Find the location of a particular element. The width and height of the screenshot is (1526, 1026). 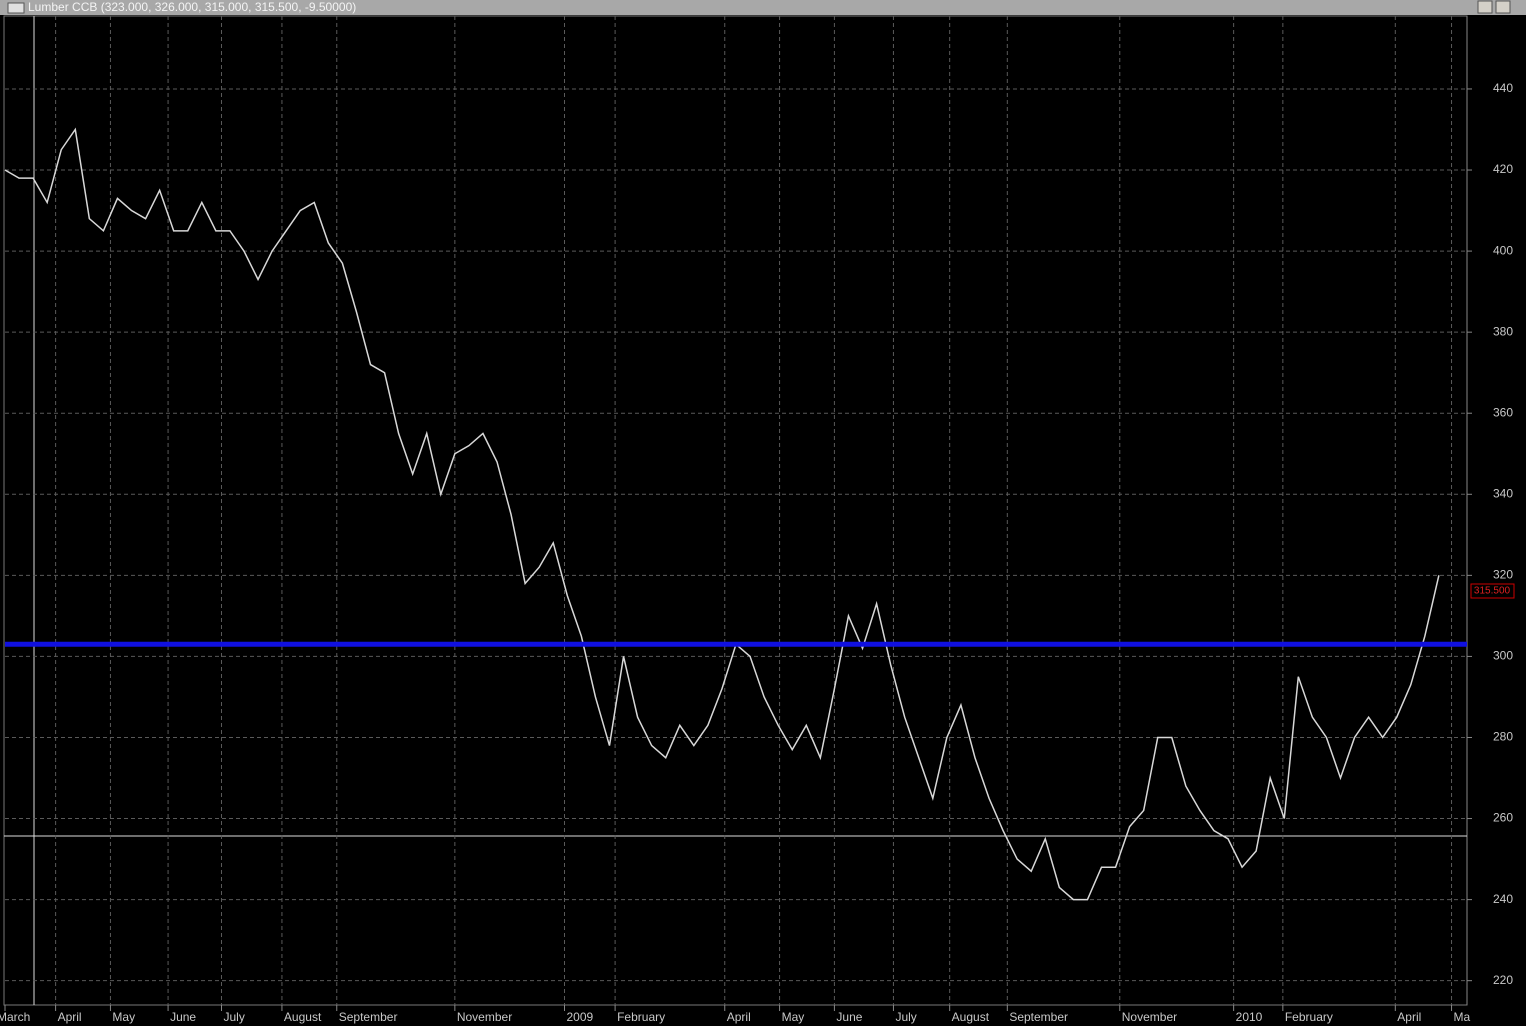

y-tick-label: 400 is located at coordinates (1503, 250).